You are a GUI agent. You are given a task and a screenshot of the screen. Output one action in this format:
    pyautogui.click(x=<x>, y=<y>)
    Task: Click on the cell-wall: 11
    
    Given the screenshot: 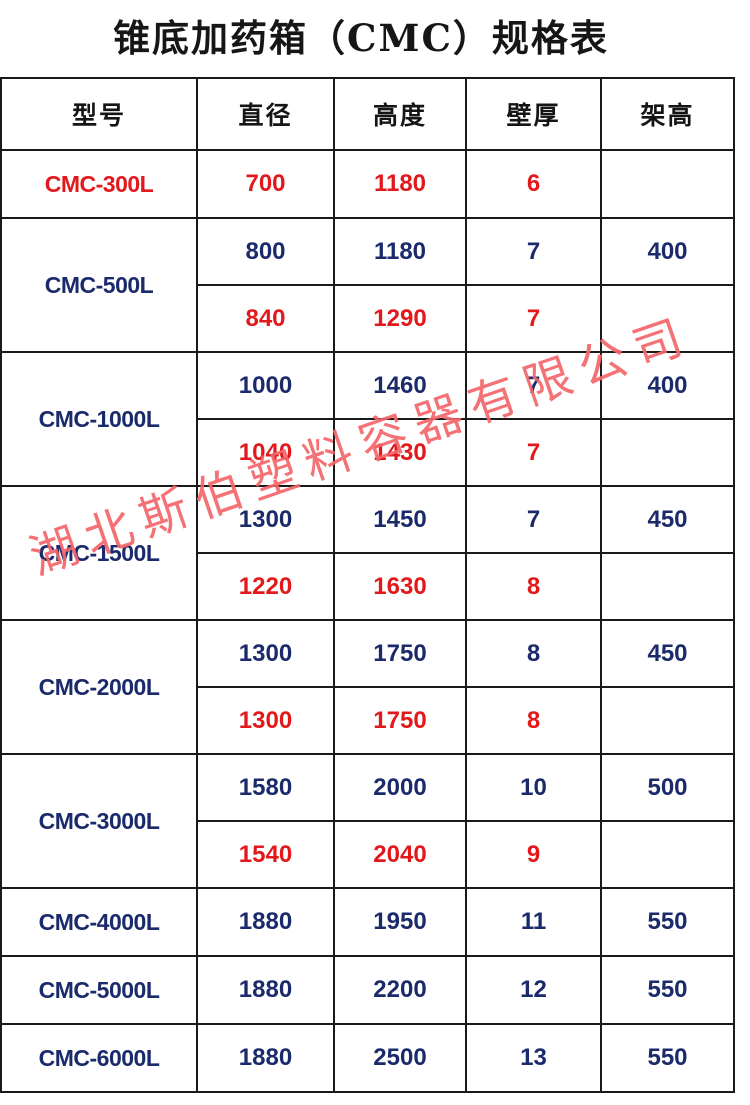 What is the action you would take?
    pyautogui.click(x=533, y=922)
    